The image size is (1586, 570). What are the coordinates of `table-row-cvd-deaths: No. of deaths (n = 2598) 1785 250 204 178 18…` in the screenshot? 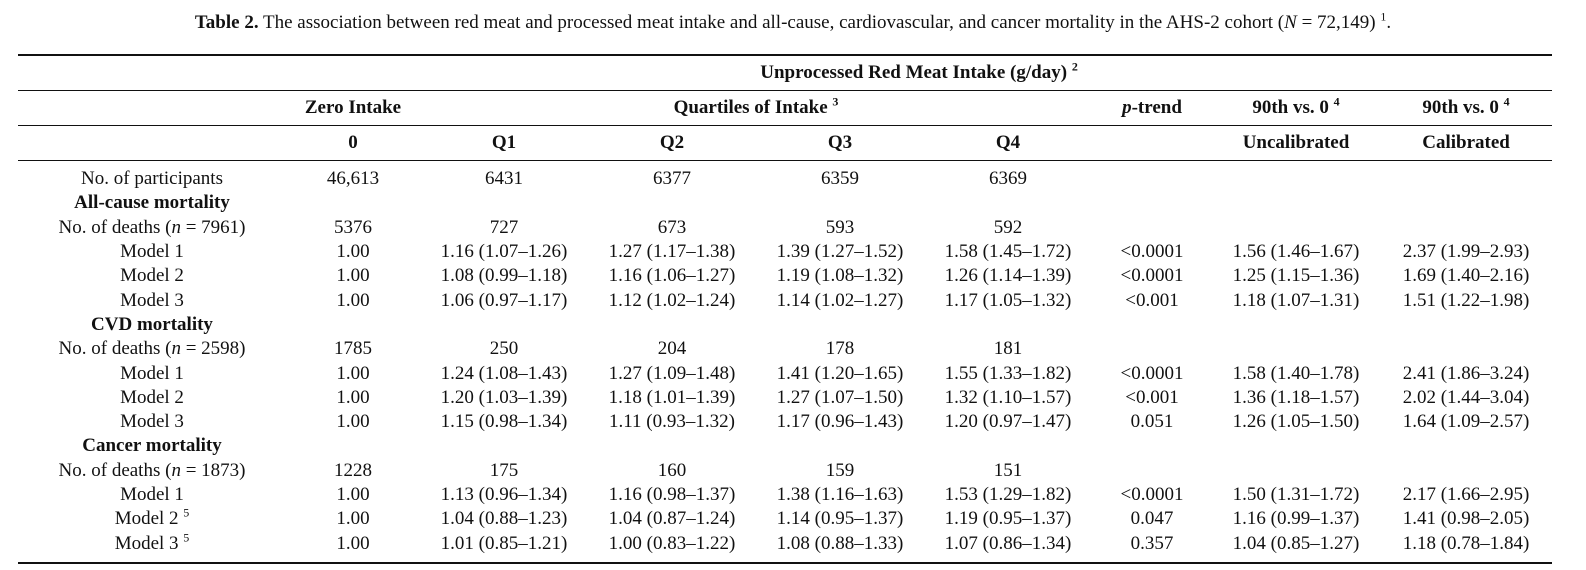 It's located at (785, 349).